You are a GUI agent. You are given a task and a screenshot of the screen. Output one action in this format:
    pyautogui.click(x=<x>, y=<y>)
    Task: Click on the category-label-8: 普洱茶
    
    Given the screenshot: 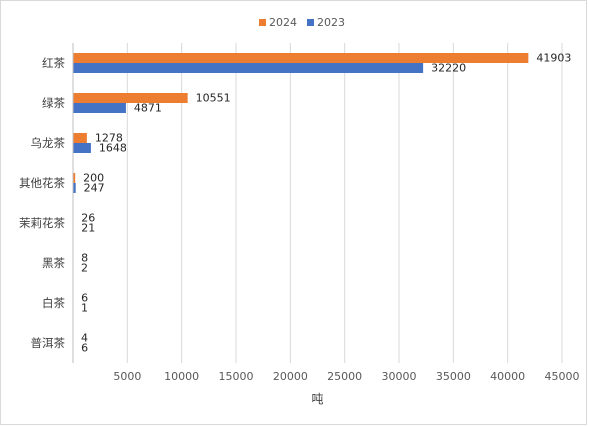 What is the action you would take?
    pyautogui.click(x=48, y=343)
    